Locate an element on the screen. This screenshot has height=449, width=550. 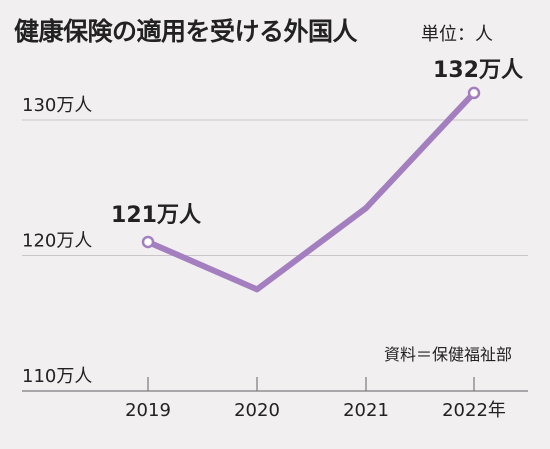
y-tick-label-120: 120万人 is located at coordinates (57, 241).